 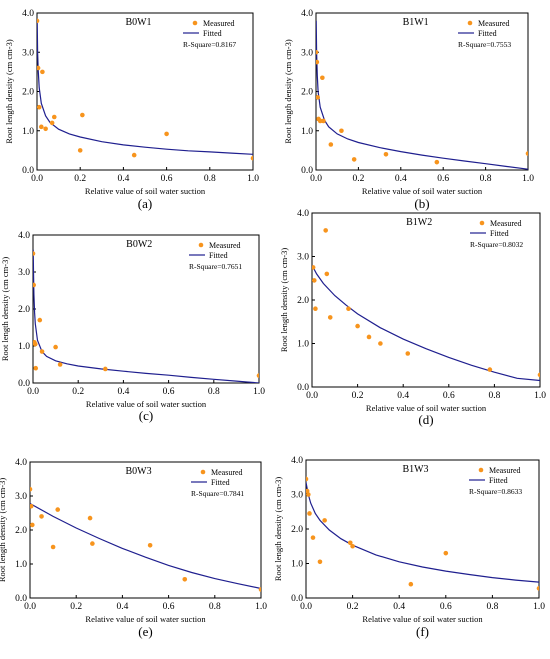 I want to click on r-square-label: R-Square=0.7553, so click(x=484, y=44).